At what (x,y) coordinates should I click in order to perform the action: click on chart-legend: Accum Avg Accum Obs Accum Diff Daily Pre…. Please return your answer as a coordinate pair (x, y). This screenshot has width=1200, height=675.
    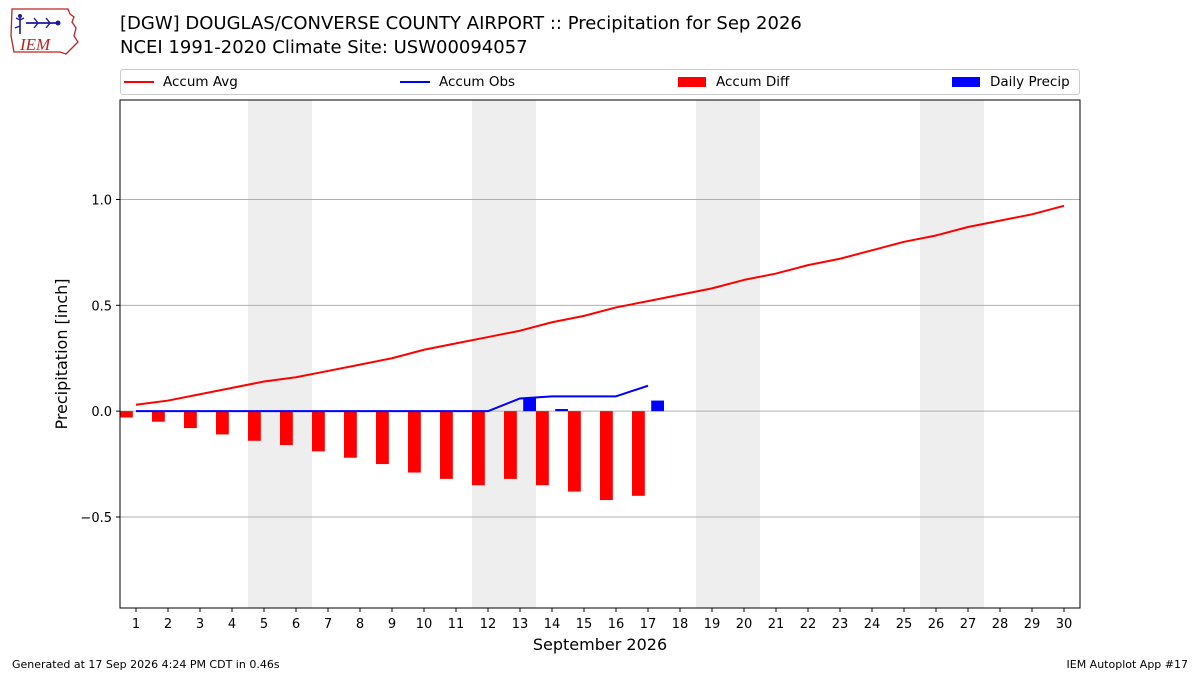
    Looking at the image, I should click on (600, 82).